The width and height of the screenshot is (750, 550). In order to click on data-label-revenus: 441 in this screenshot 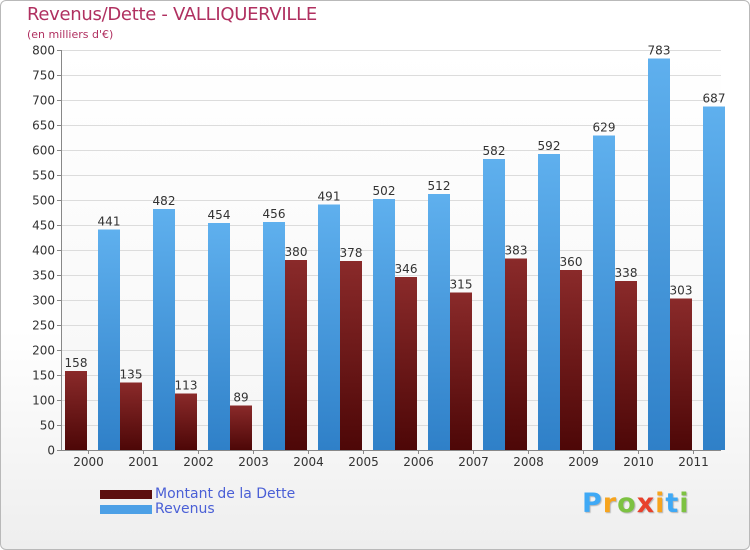, I will do `click(109, 222)`.